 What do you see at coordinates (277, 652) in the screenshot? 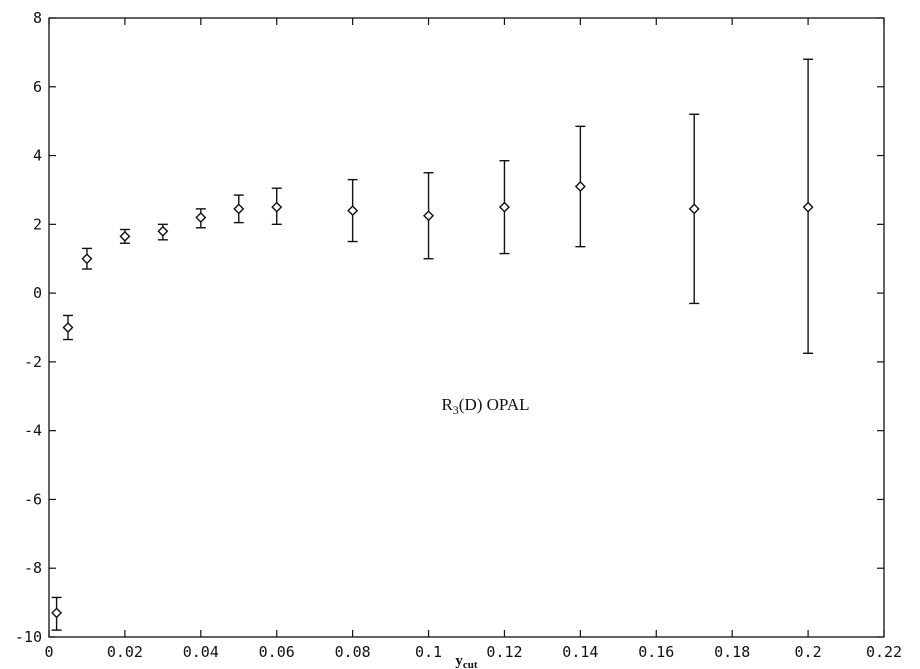
I see `x-tick-label: 0.06` at bounding box center [277, 652].